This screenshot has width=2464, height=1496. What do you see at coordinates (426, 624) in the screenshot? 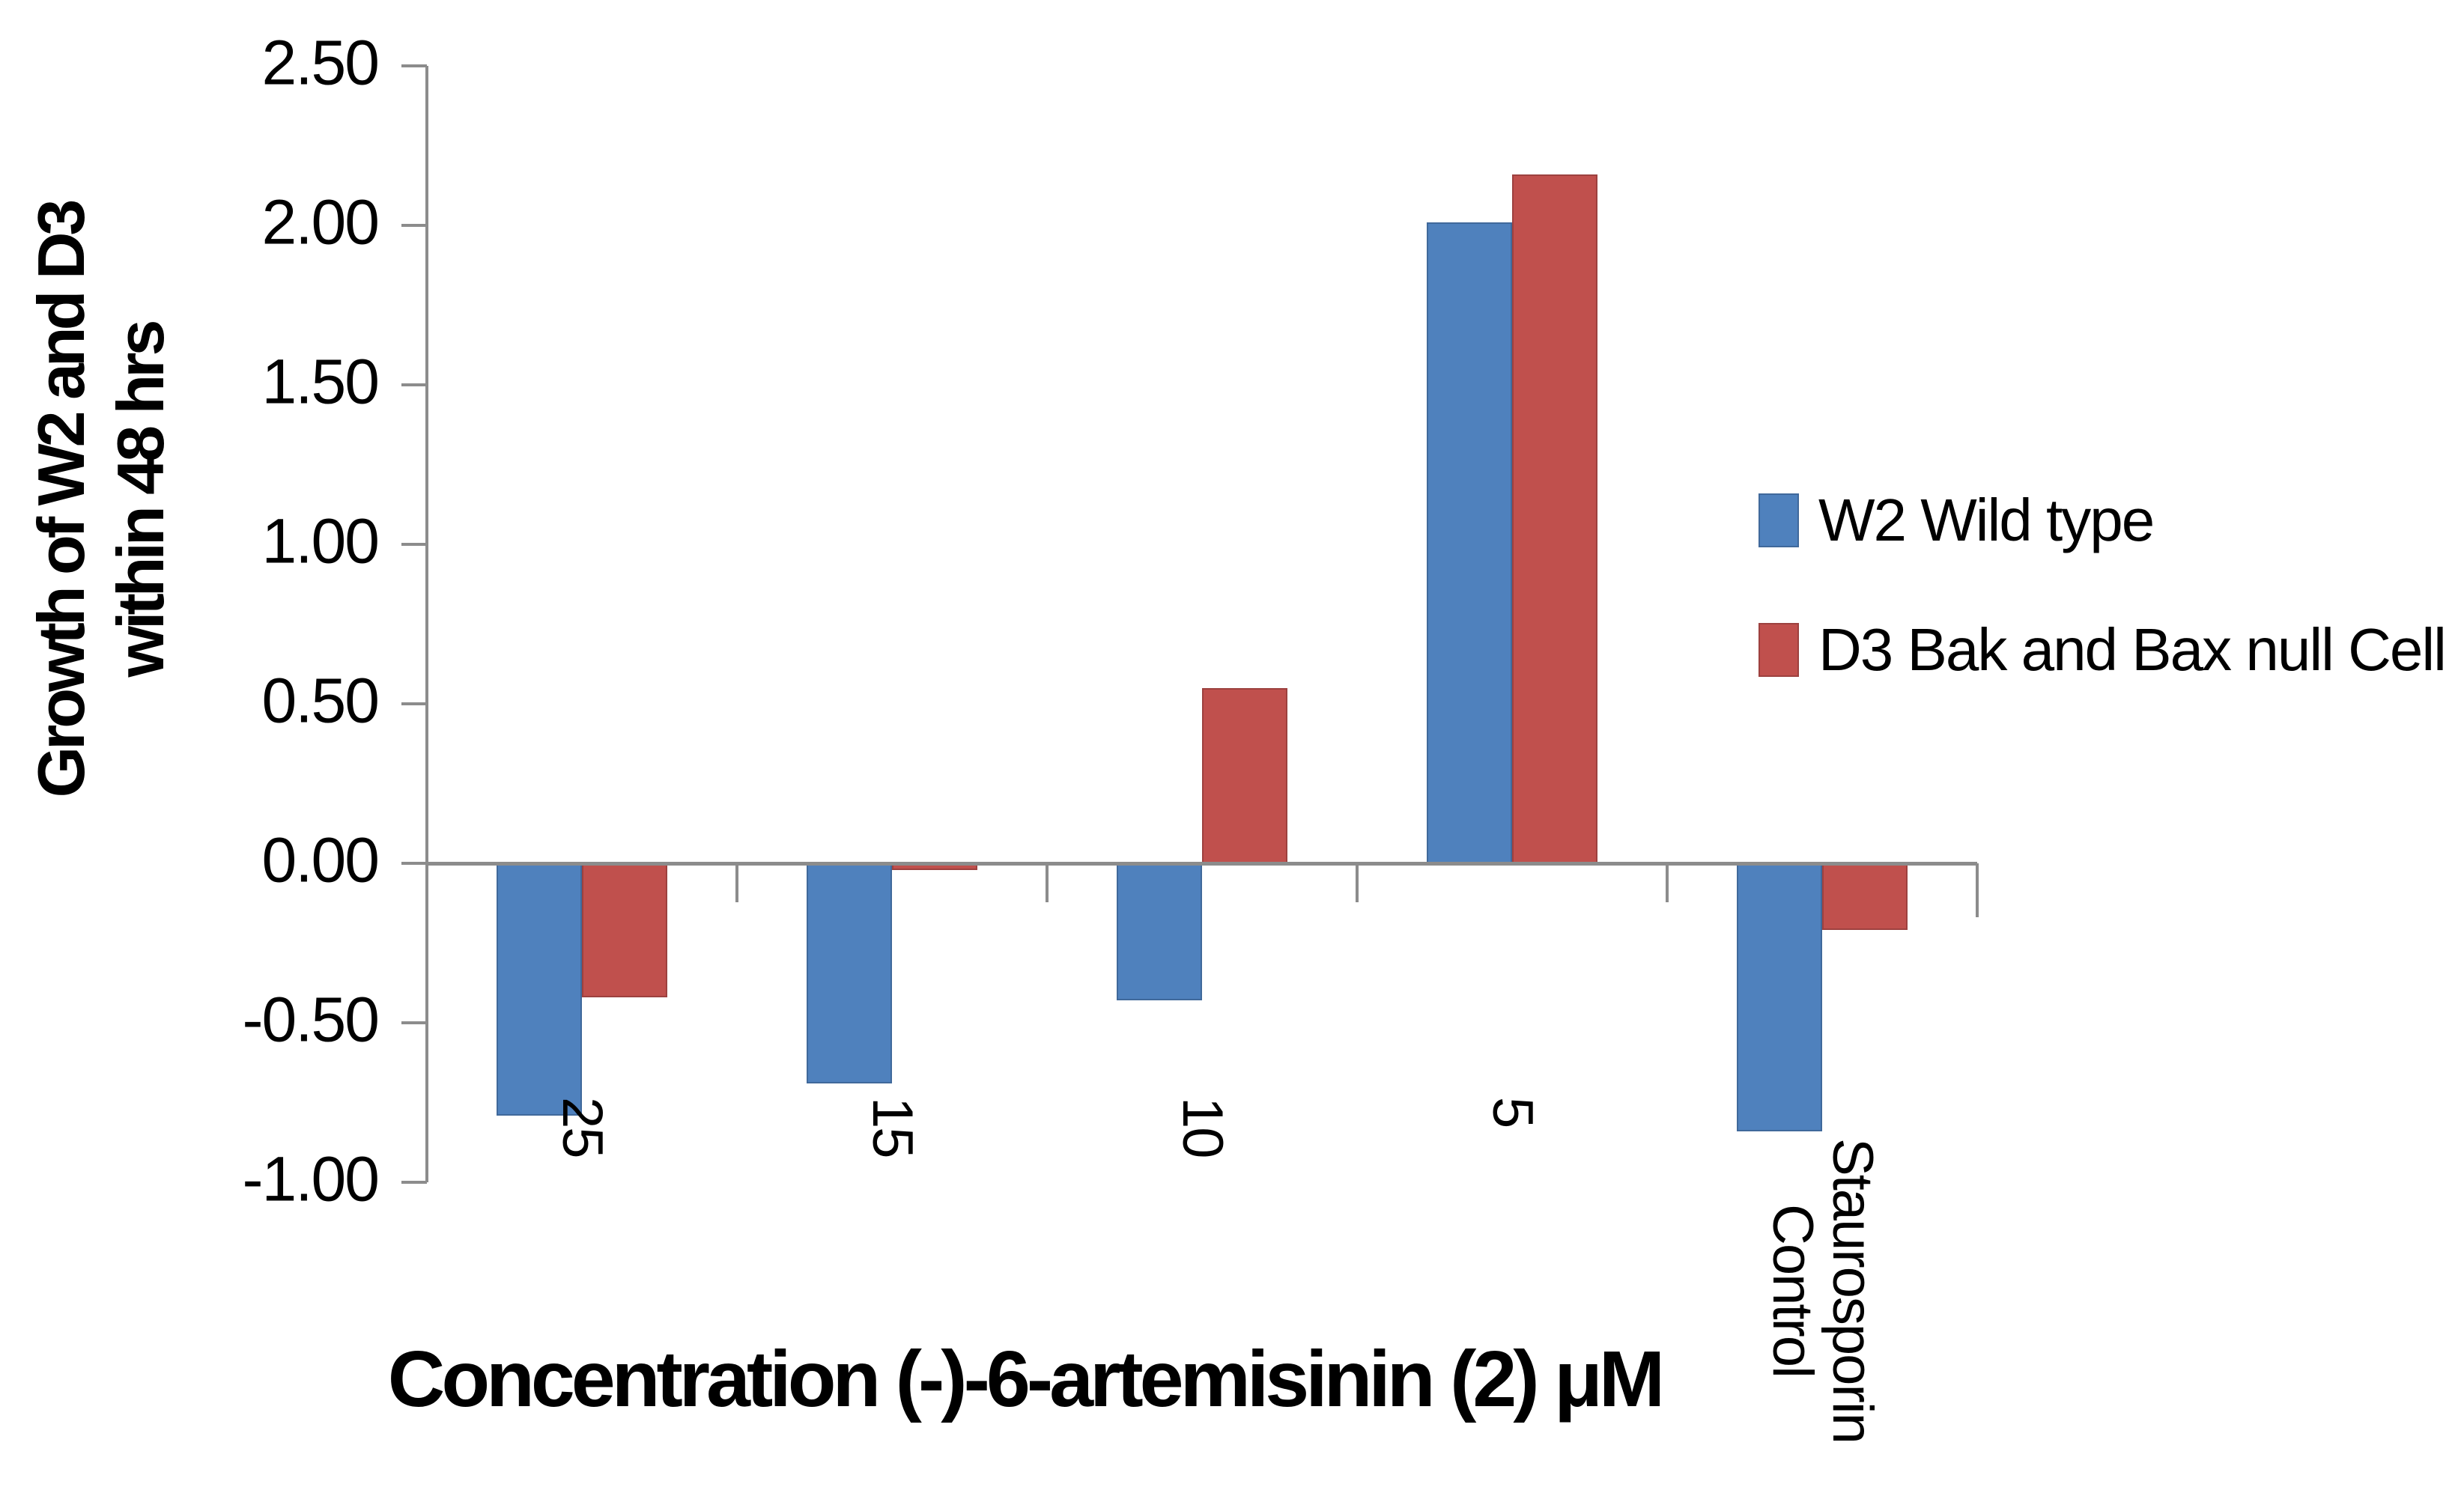
I see `y-axis-line` at bounding box center [426, 624].